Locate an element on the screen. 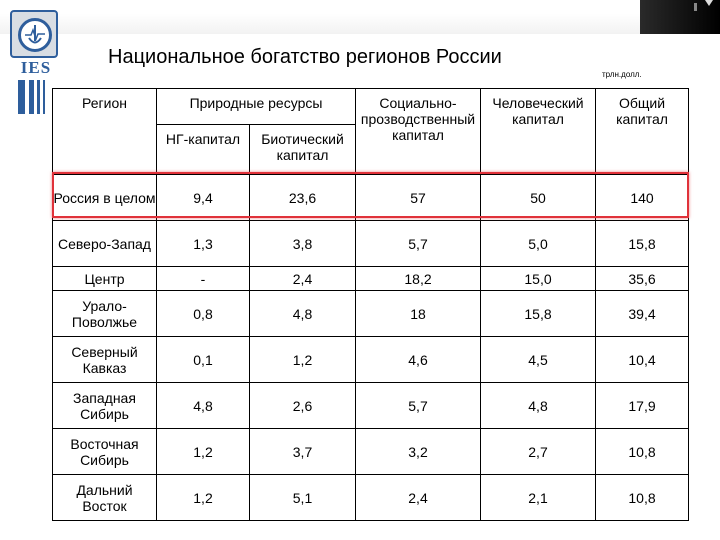  cell-bio: 3,7 is located at coordinates (302, 451).